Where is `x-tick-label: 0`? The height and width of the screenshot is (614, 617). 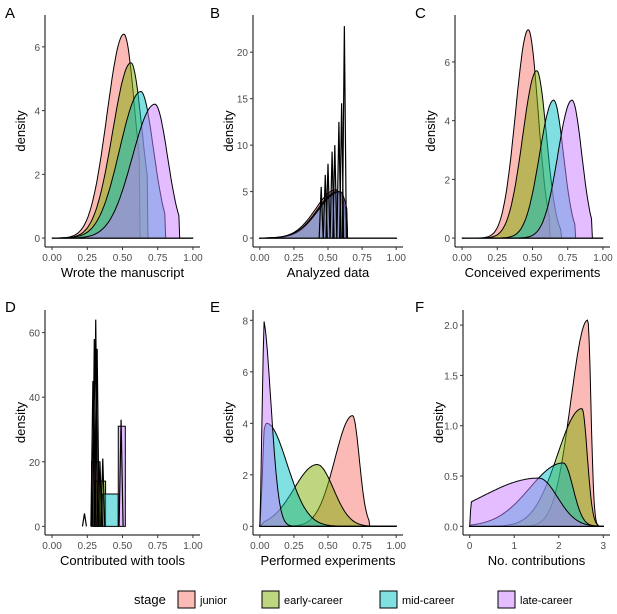 x-tick-label: 0 is located at coordinates (470, 546).